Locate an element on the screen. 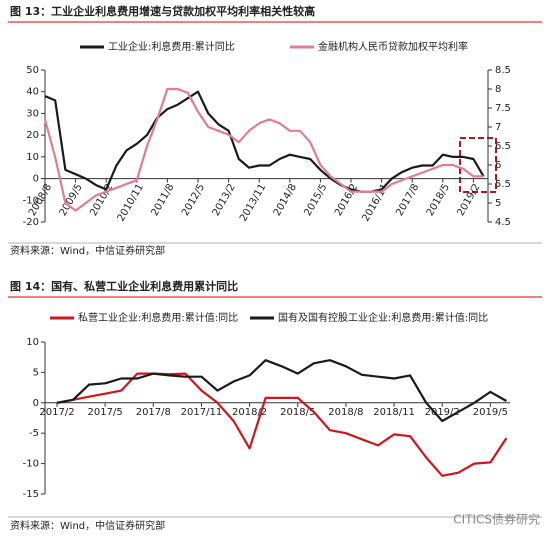 The image size is (550, 542). y2-tick-label: 7 is located at coordinates (498, 127).